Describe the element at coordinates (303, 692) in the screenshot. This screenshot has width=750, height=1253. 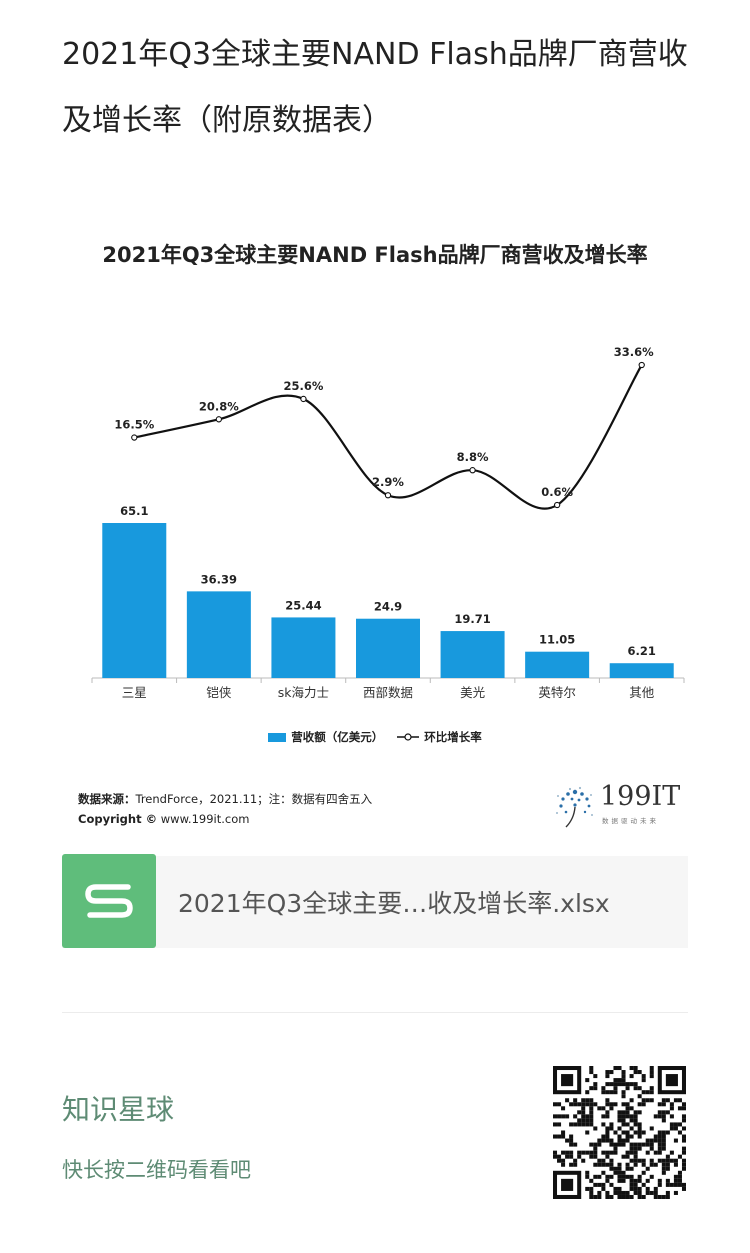
I see `x-tick-label-2: sk海力士` at that location.